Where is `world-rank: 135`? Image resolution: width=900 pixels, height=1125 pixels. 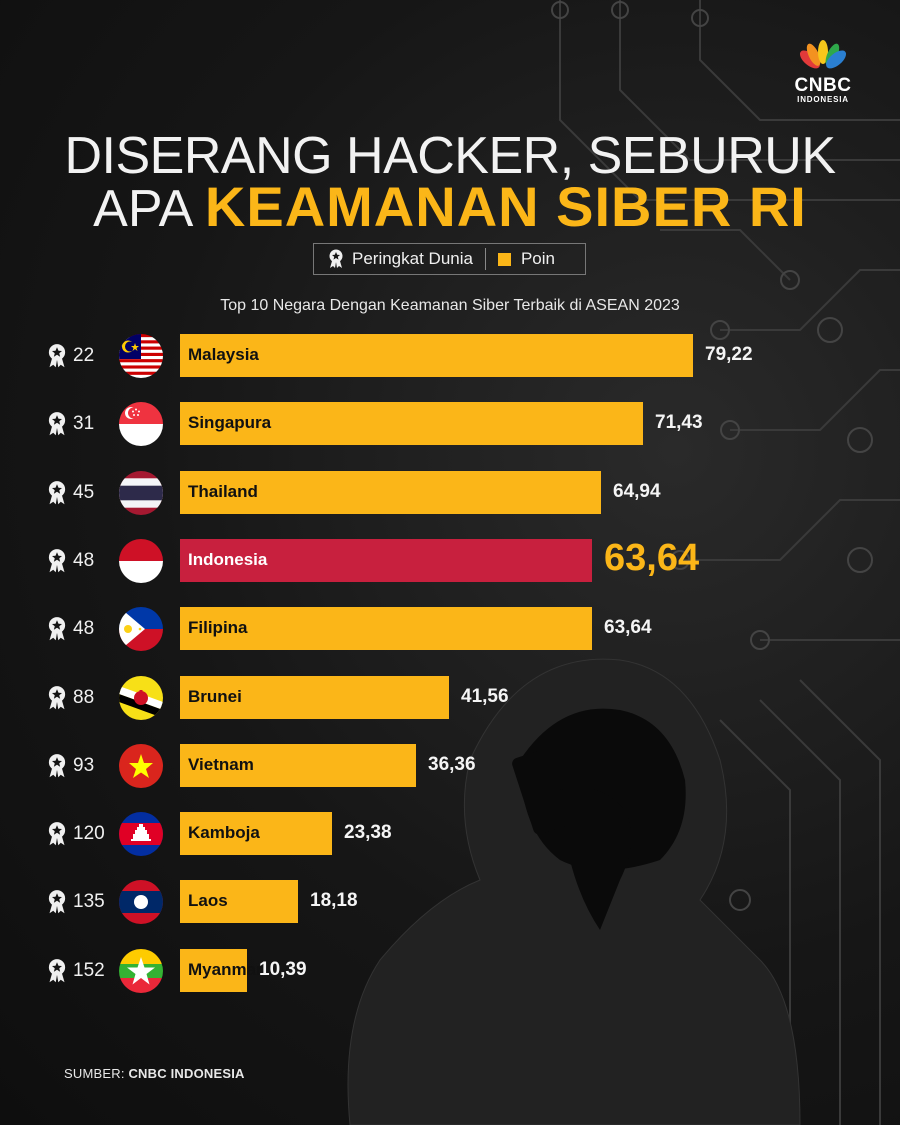
world-rank: 135 is located at coordinates (82, 902).